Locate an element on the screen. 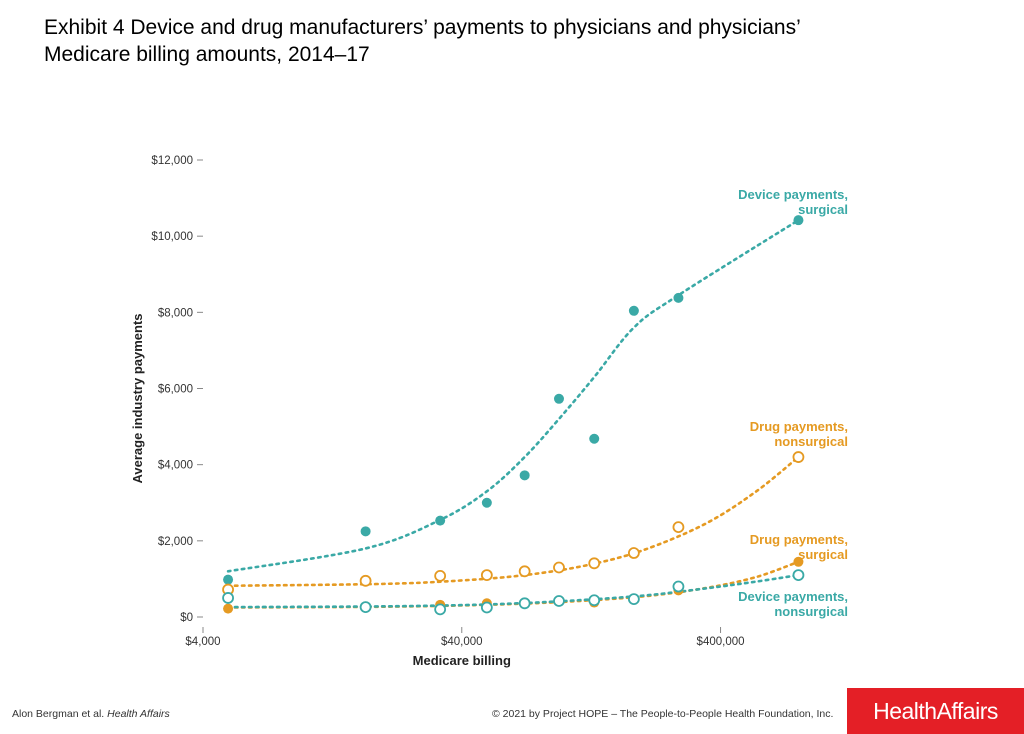 The width and height of the screenshot is (1024, 734). journal-text: Health Affairs is located at coordinates (138, 714).